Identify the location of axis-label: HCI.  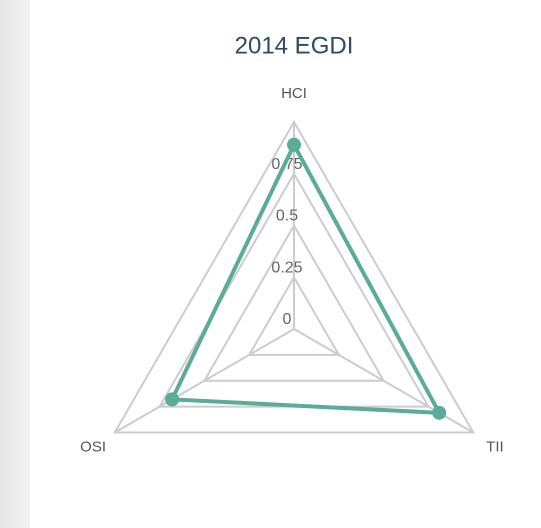
(294, 93).